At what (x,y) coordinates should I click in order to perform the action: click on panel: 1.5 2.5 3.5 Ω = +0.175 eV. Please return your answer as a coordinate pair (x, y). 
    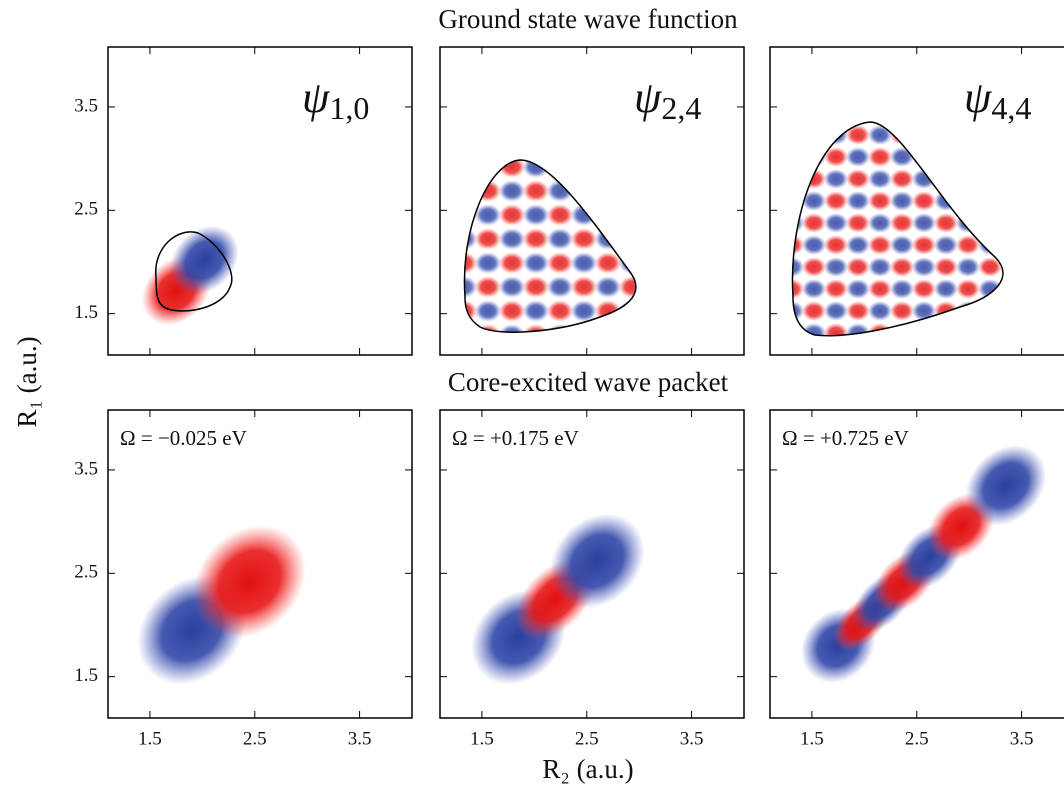
    Looking at the image, I should click on (592, 579).